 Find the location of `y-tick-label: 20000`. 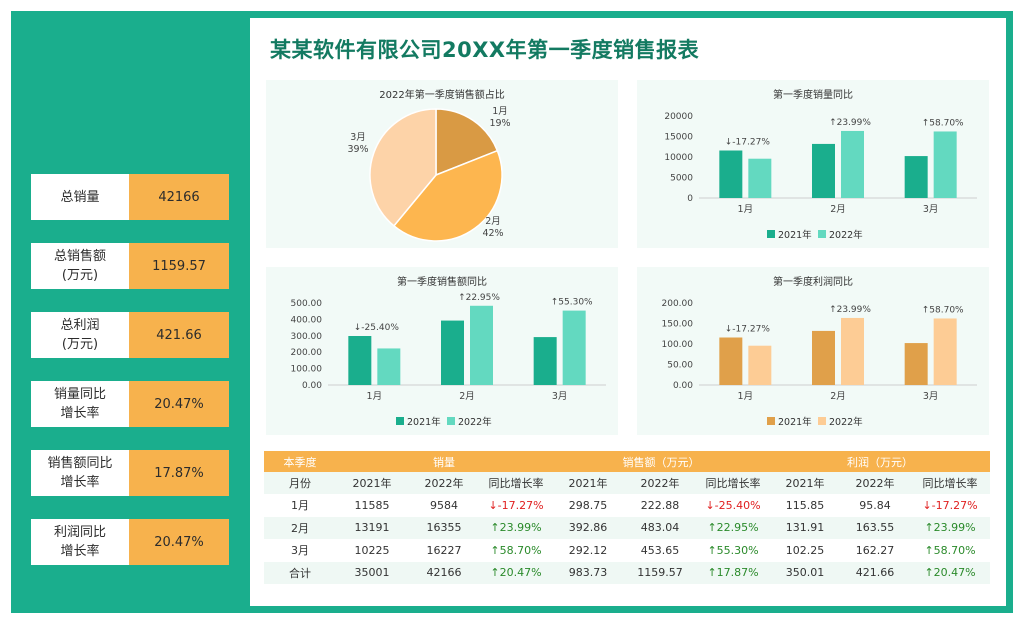

y-tick-label: 20000 is located at coordinates (678, 117).